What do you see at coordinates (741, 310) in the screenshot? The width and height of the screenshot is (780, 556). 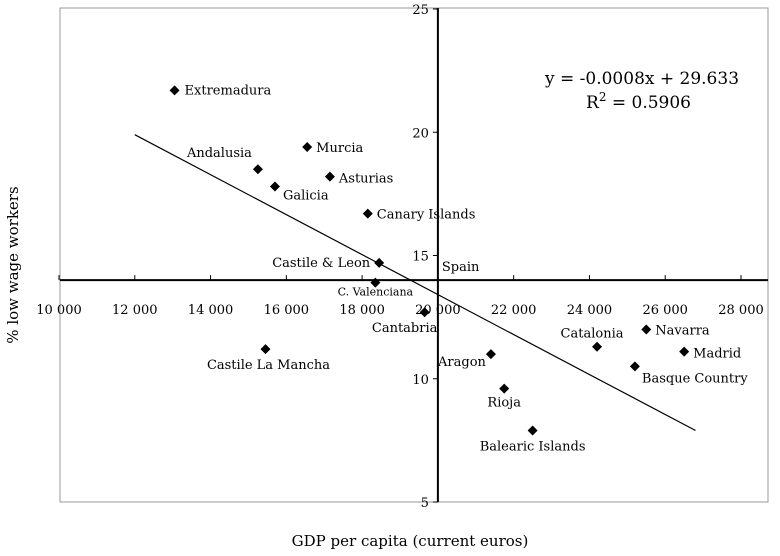 I see `x-tick-label: 28 000` at bounding box center [741, 310].